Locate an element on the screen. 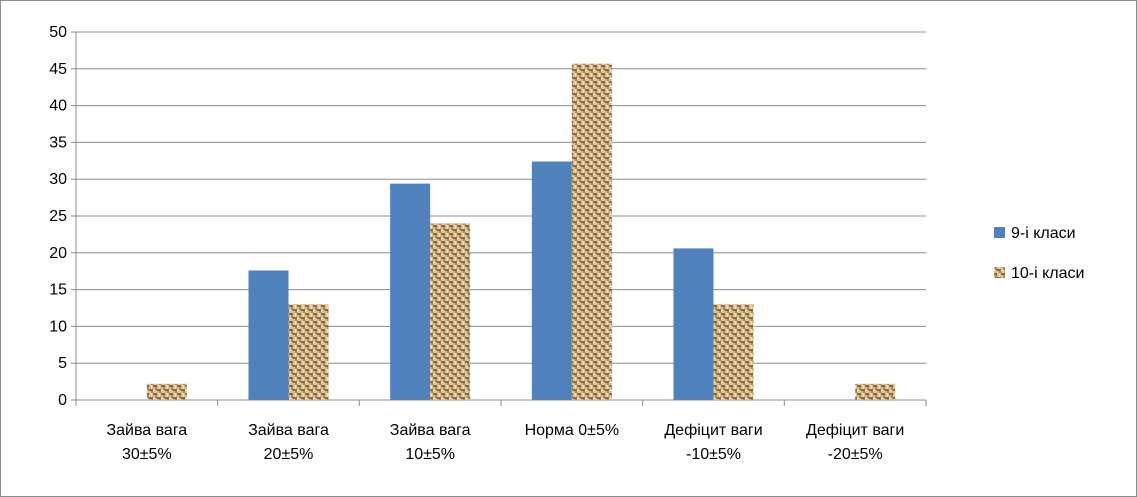  x-category-label: Норма 0±5% is located at coordinates (572, 430).